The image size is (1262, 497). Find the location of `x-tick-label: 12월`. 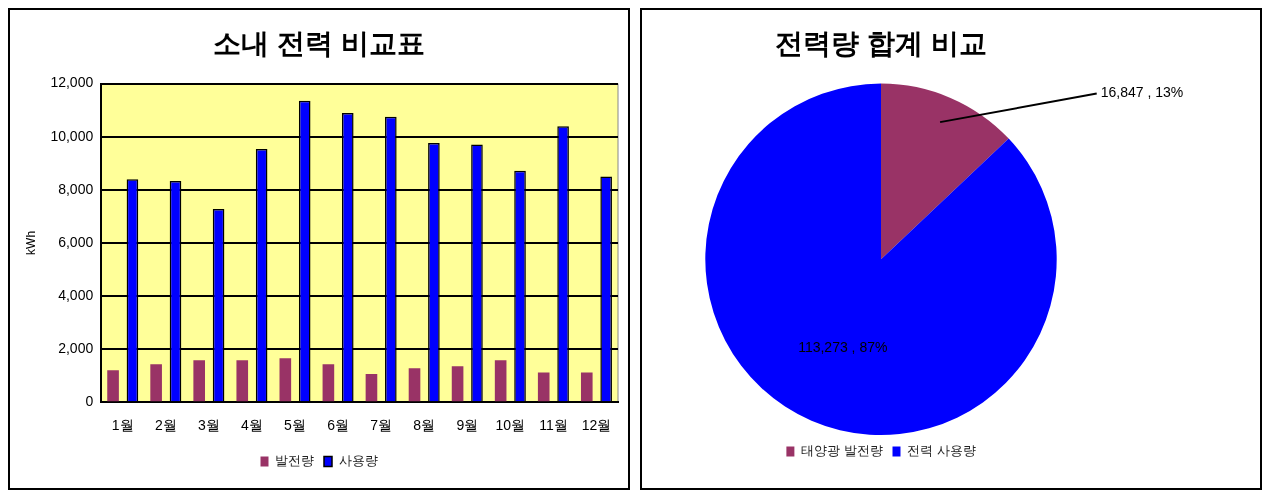

x-tick-label: 12월 is located at coordinates (596, 425).